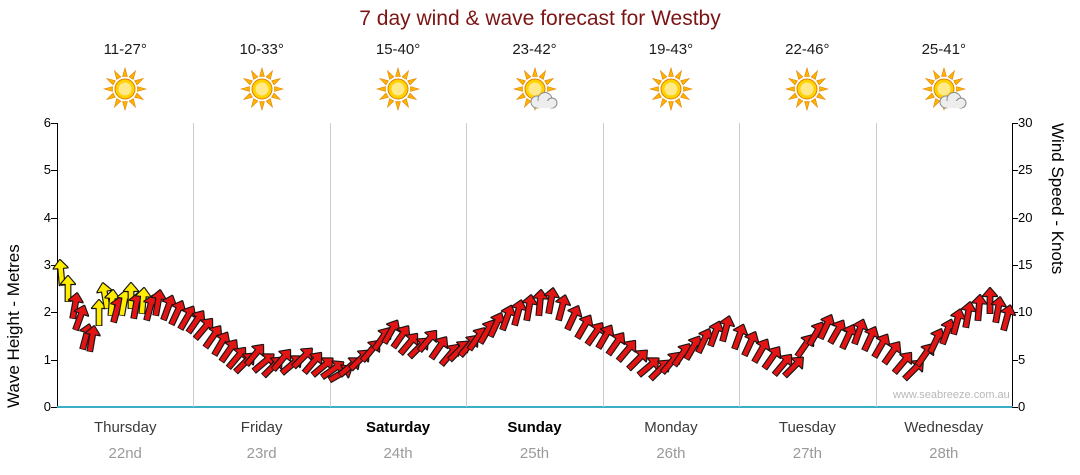 This screenshot has height=475, width=1080. Describe the element at coordinates (534, 49) in the screenshot. I see `temp-label: 23-42°` at that location.